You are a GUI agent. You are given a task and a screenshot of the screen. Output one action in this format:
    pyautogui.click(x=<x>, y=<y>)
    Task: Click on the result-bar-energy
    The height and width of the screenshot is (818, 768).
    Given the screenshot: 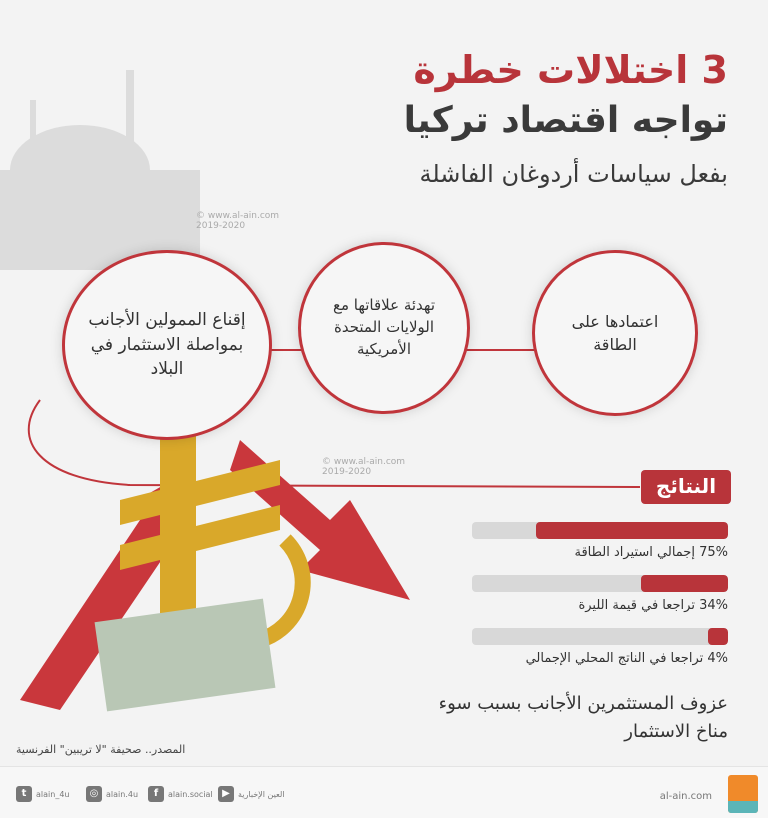 What is the action you would take?
    pyautogui.click(x=600, y=530)
    